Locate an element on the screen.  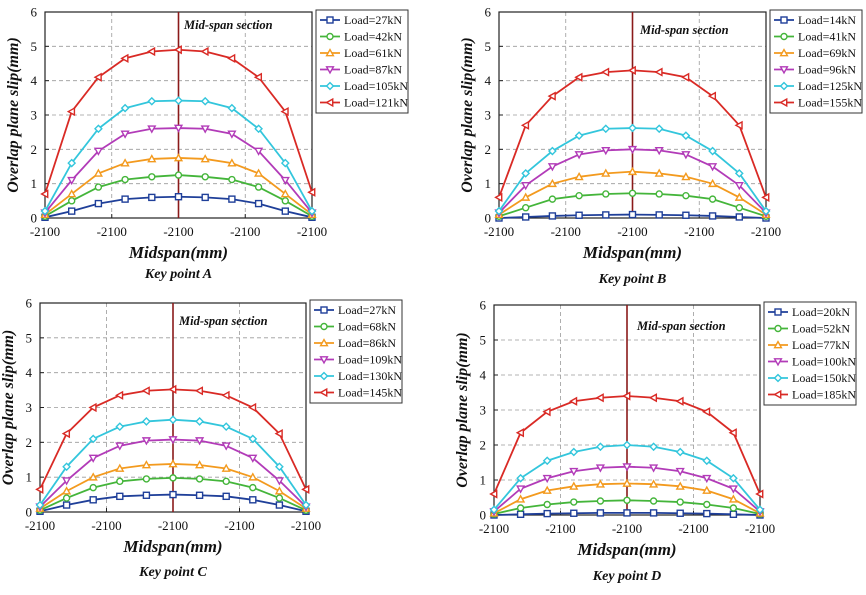
legend-label: Load=42kN is located at coordinates (373, 37).